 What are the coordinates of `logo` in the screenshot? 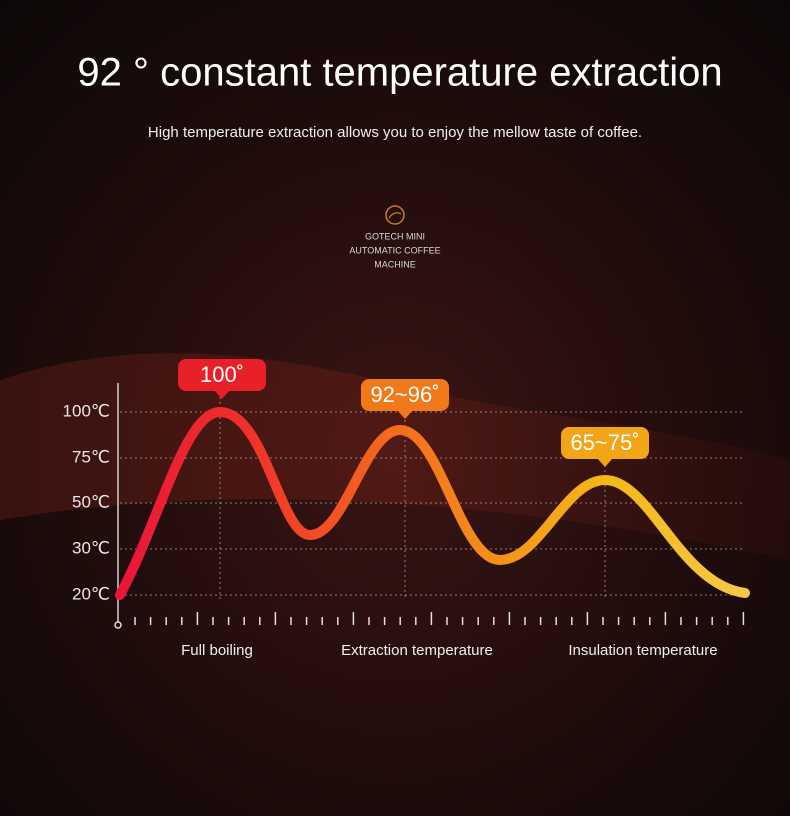 It's located at (395, 215).